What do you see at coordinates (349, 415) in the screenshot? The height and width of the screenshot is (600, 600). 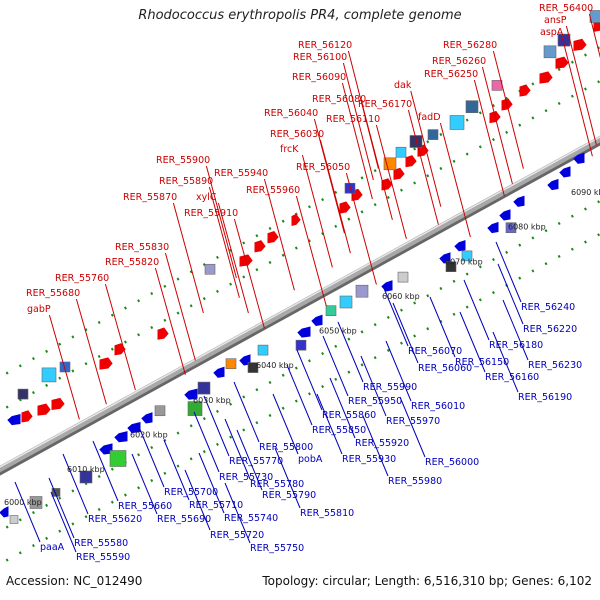 I see `gene-label: RER_55860` at bounding box center [349, 415].